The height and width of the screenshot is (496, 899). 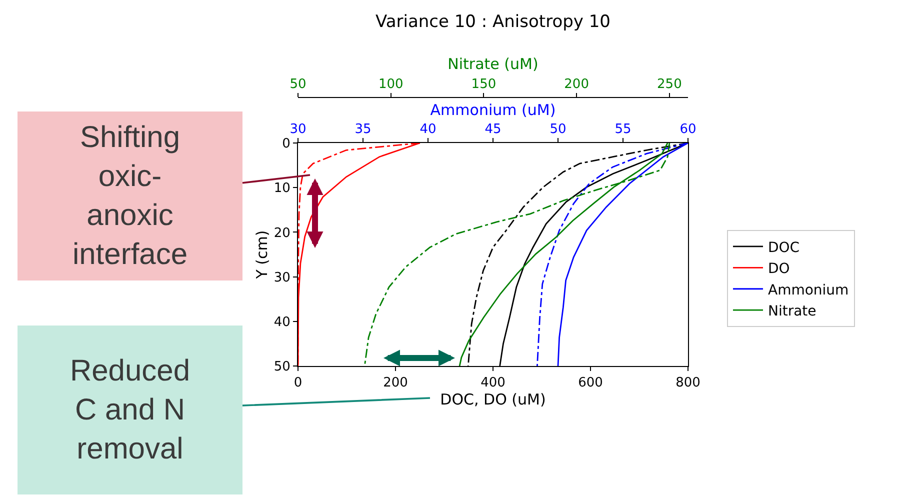 What do you see at coordinates (493, 110) in the screenshot?
I see `x2-axis-title: Ammonium (uM)` at bounding box center [493, 110].